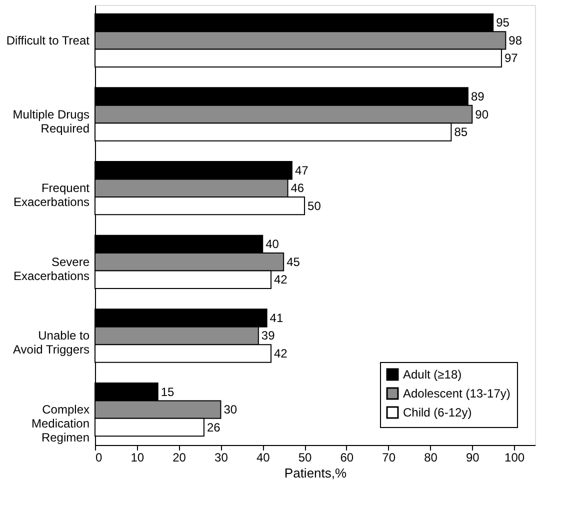 This screenshot has width=579, height=512. What do you see at coordinates (273, 244) in the screenshot?
I see `data-label: 40` at bounding box center [273, 244].